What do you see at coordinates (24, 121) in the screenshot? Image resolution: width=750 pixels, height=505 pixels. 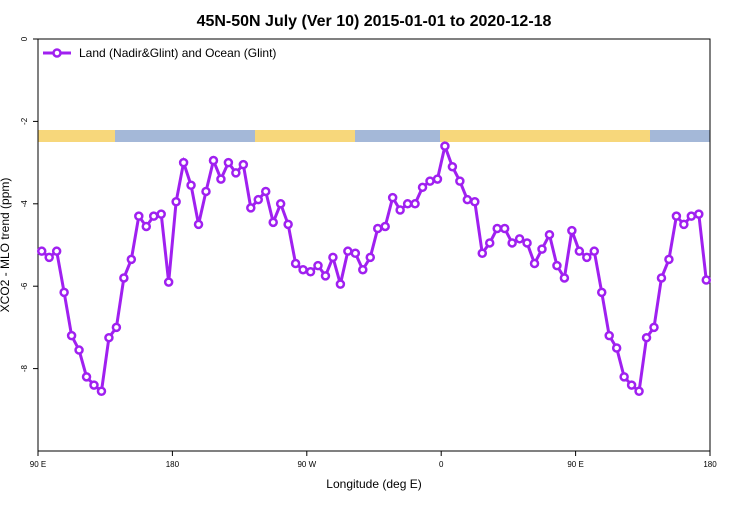 I see `y-tick-label: -2` at bounding box center [24, 121].